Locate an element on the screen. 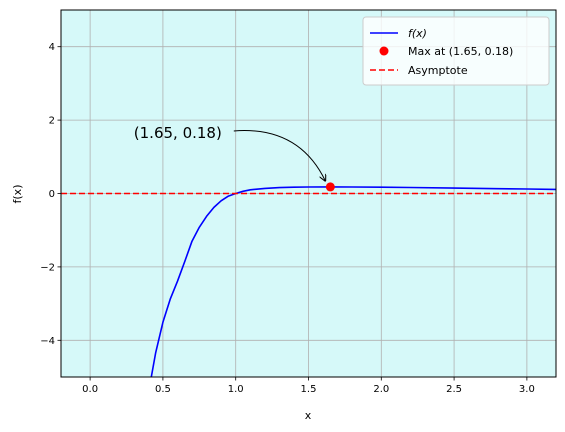  x-tick-label: 0.5 is located at coordinates (163, 389).